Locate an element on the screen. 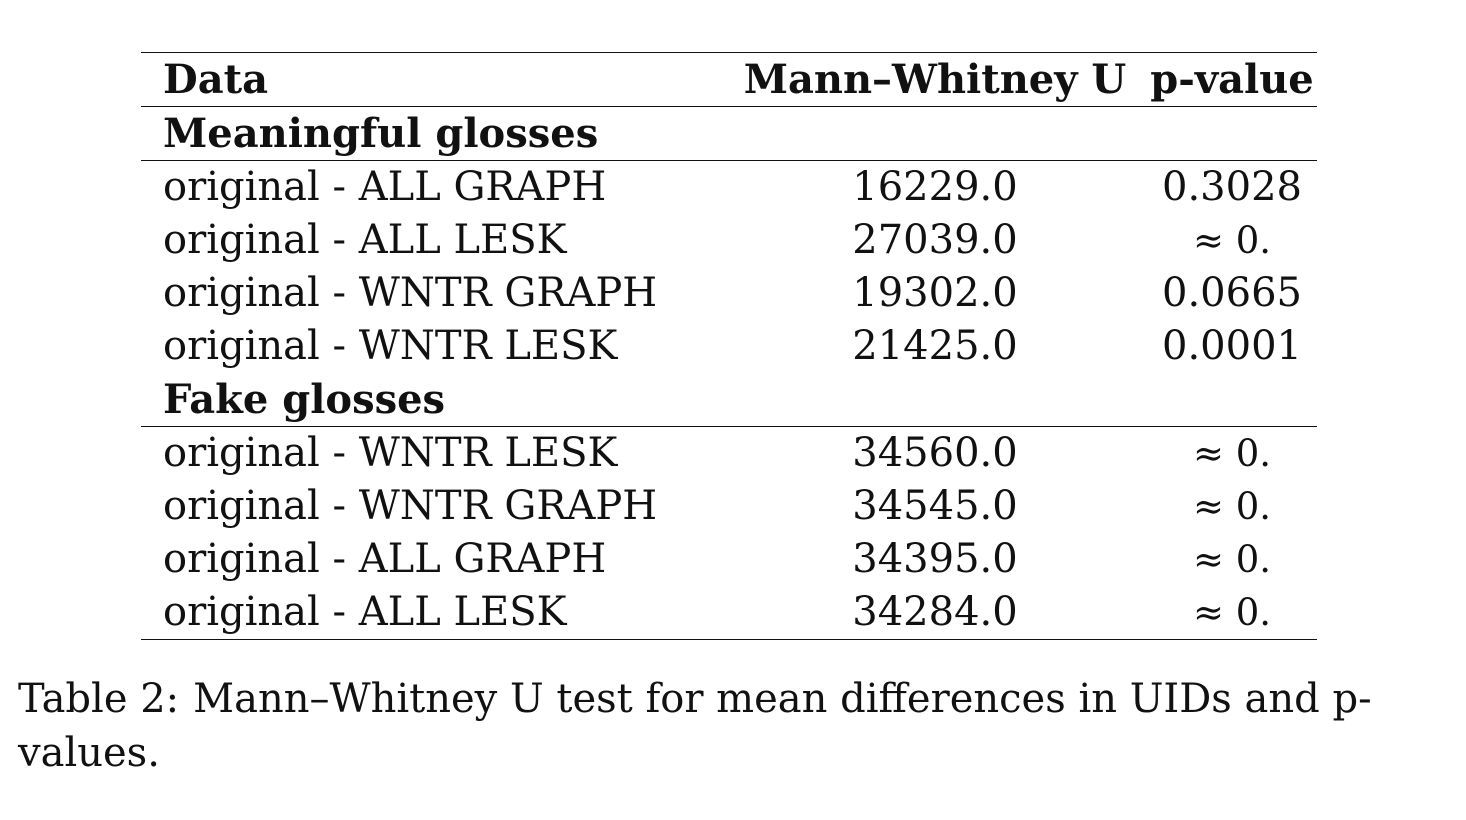 This screenshot has height=820, width=1466. cell-u: 34395.0 is located at coordinates (935, 559).